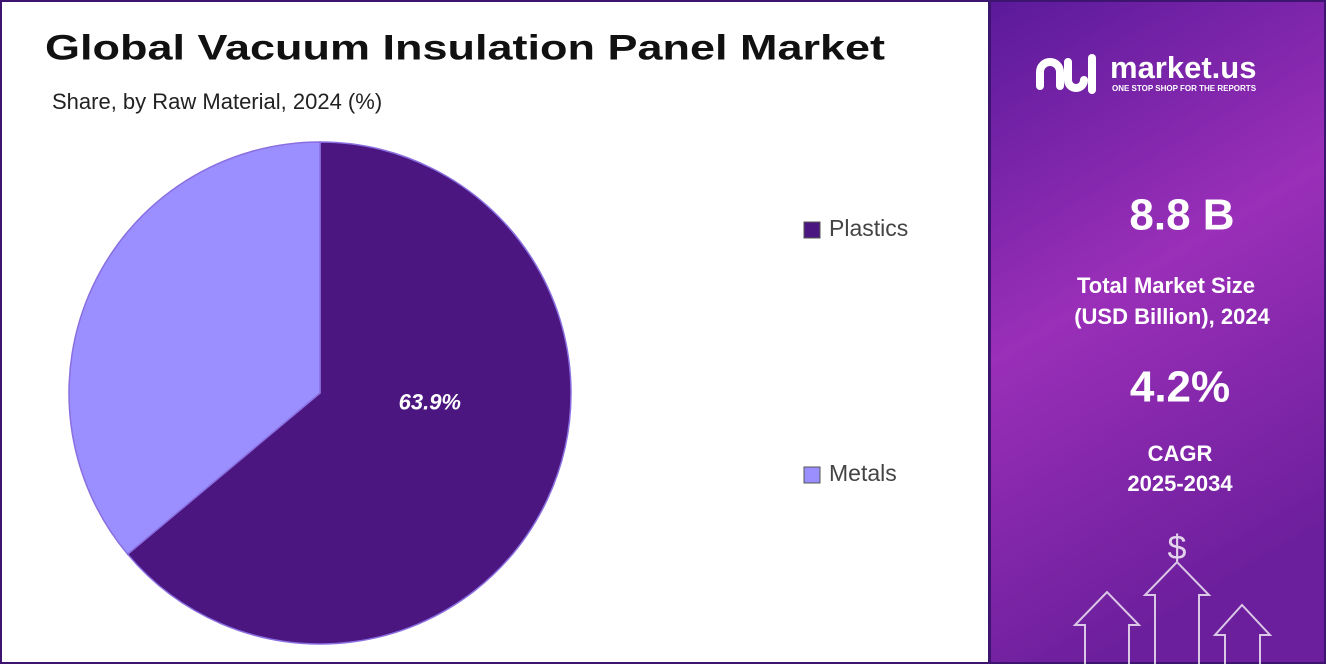 The image size is (1326, 664). Describe the element at coordinates (863, 473) in the screenshot. I see `legend-label: Metals` at that location.